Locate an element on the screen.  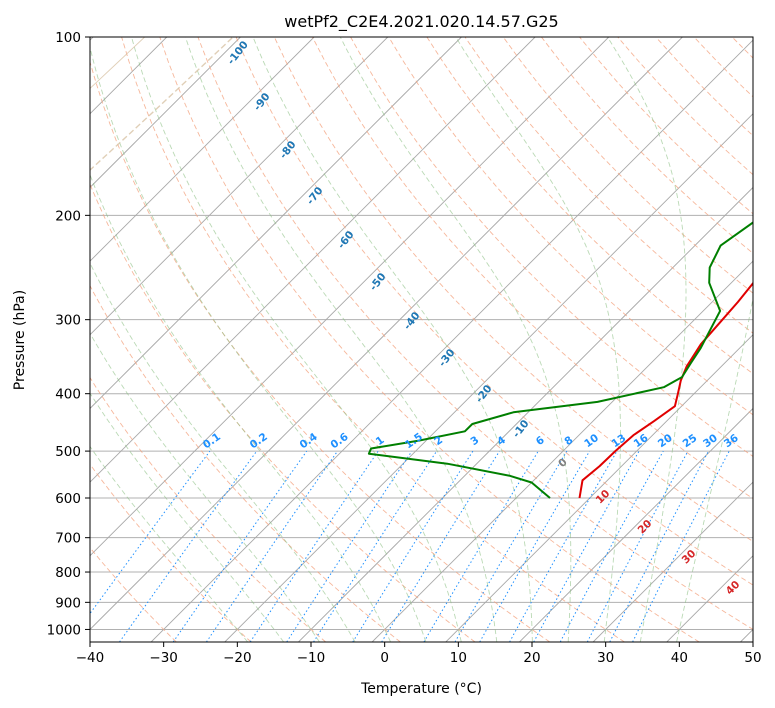
x-axis-ticks: −40 −30 −20 −10 0 10 20 30 40 50 is located at coordinates (419, 654).